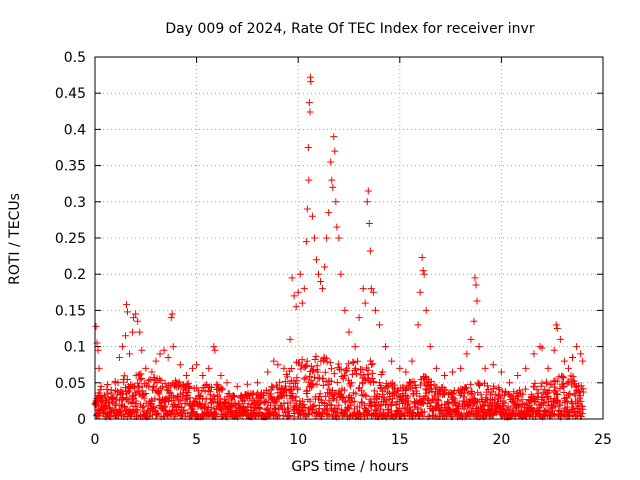  Describe the element at coordinates (298, 440) in the screenshot. I see `x-tick-label: 10` at that location.